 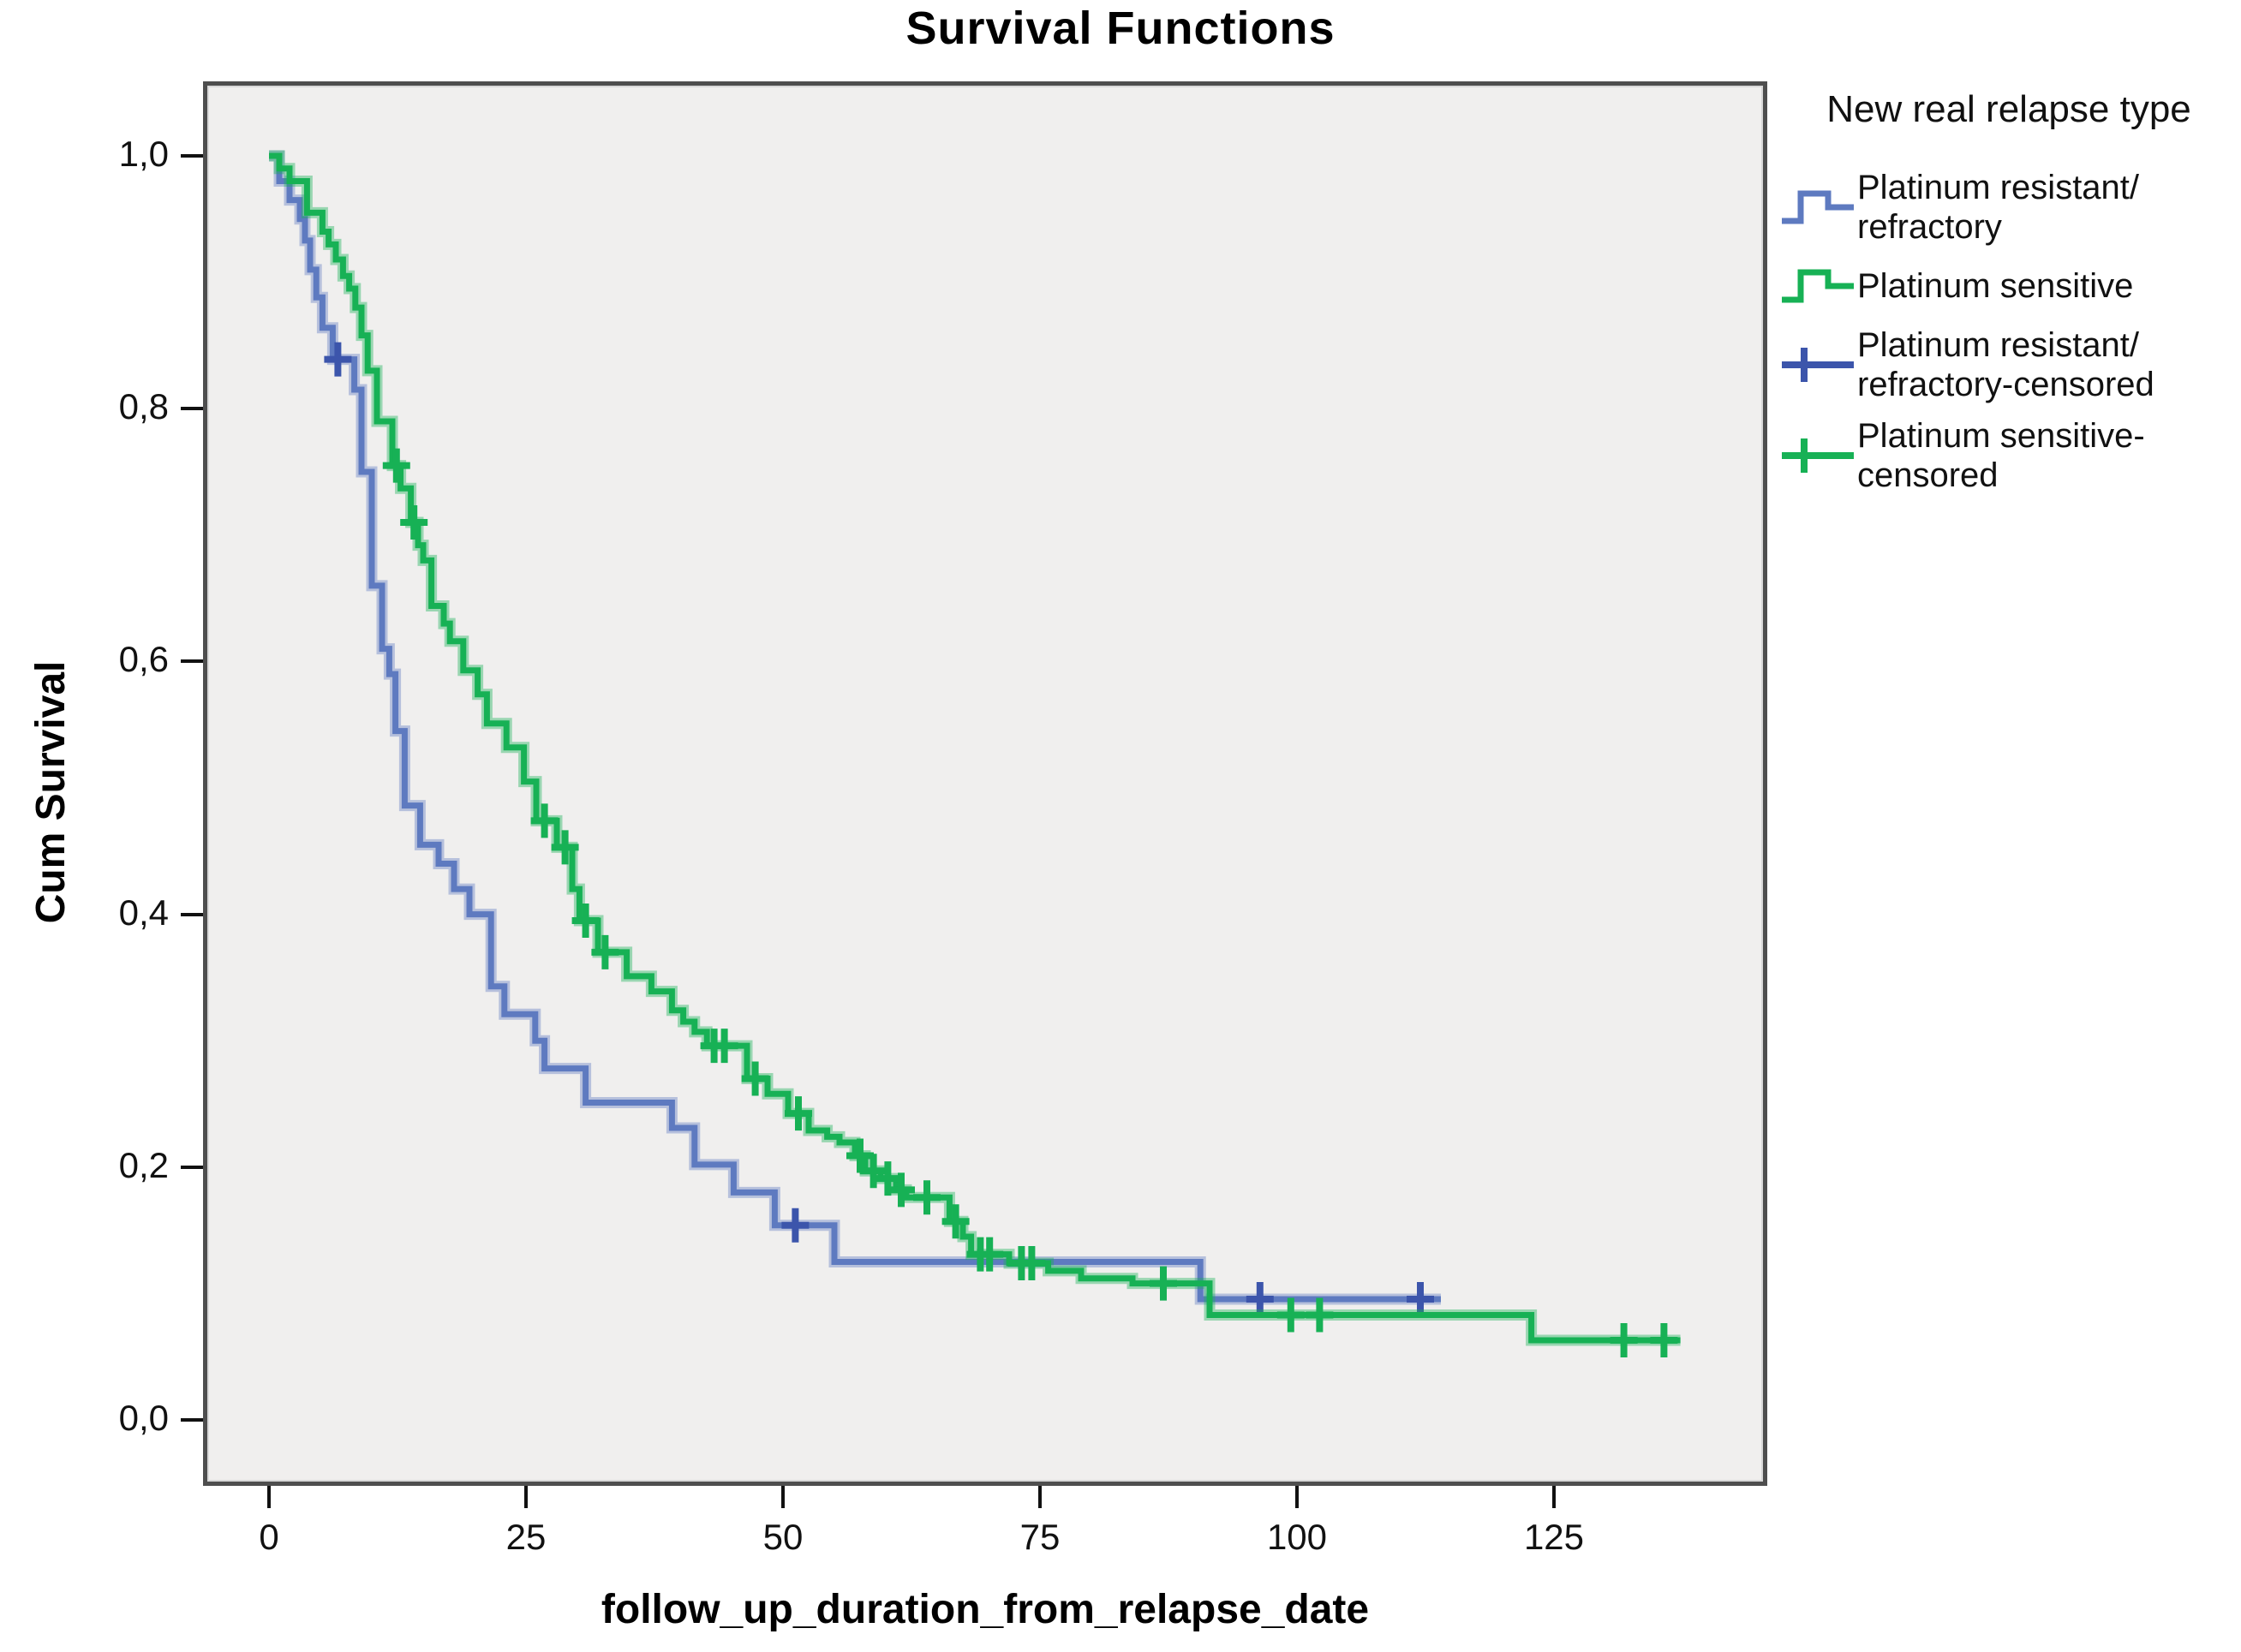 What do you see at coordinates (1999, 208) in the screenshot?
I see `legend-item-label: Platinum resistant/ refractory` at bounding box center [1999, 208].